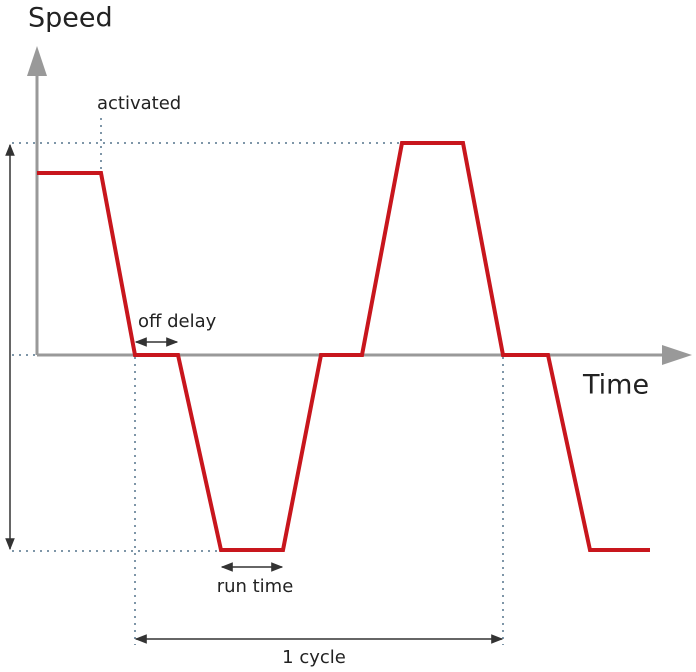  Describe the element at coordinates (70, 18) in the screenshot. I see `y-axis-label: Speed` at that location.